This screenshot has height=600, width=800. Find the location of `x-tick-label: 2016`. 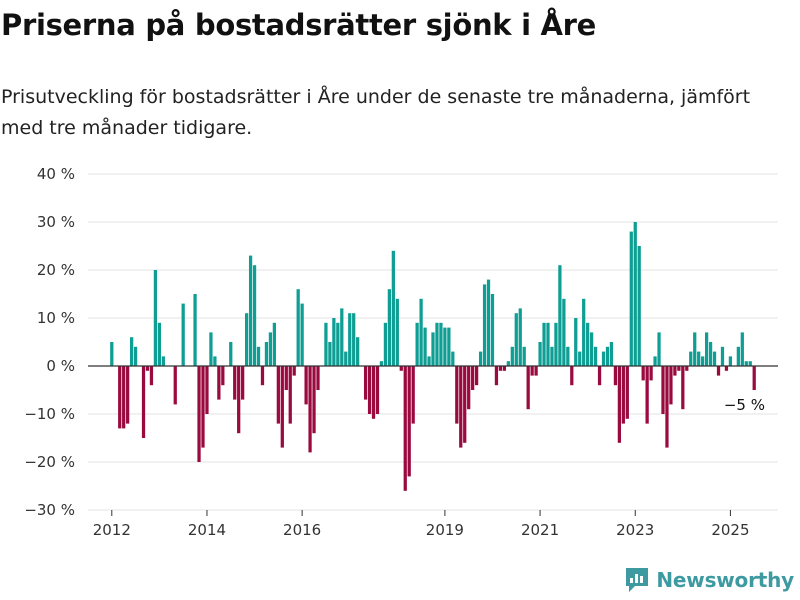

x-tick-label: 2016 is located at coordinates (302, 530).